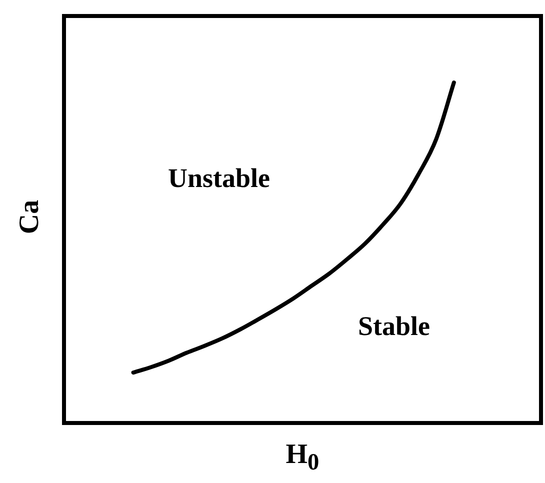 Image resolution: width=545 pixels, height=483 pixels. I want to click on x-axis-title: H$_{0}$, so click(302, 458).